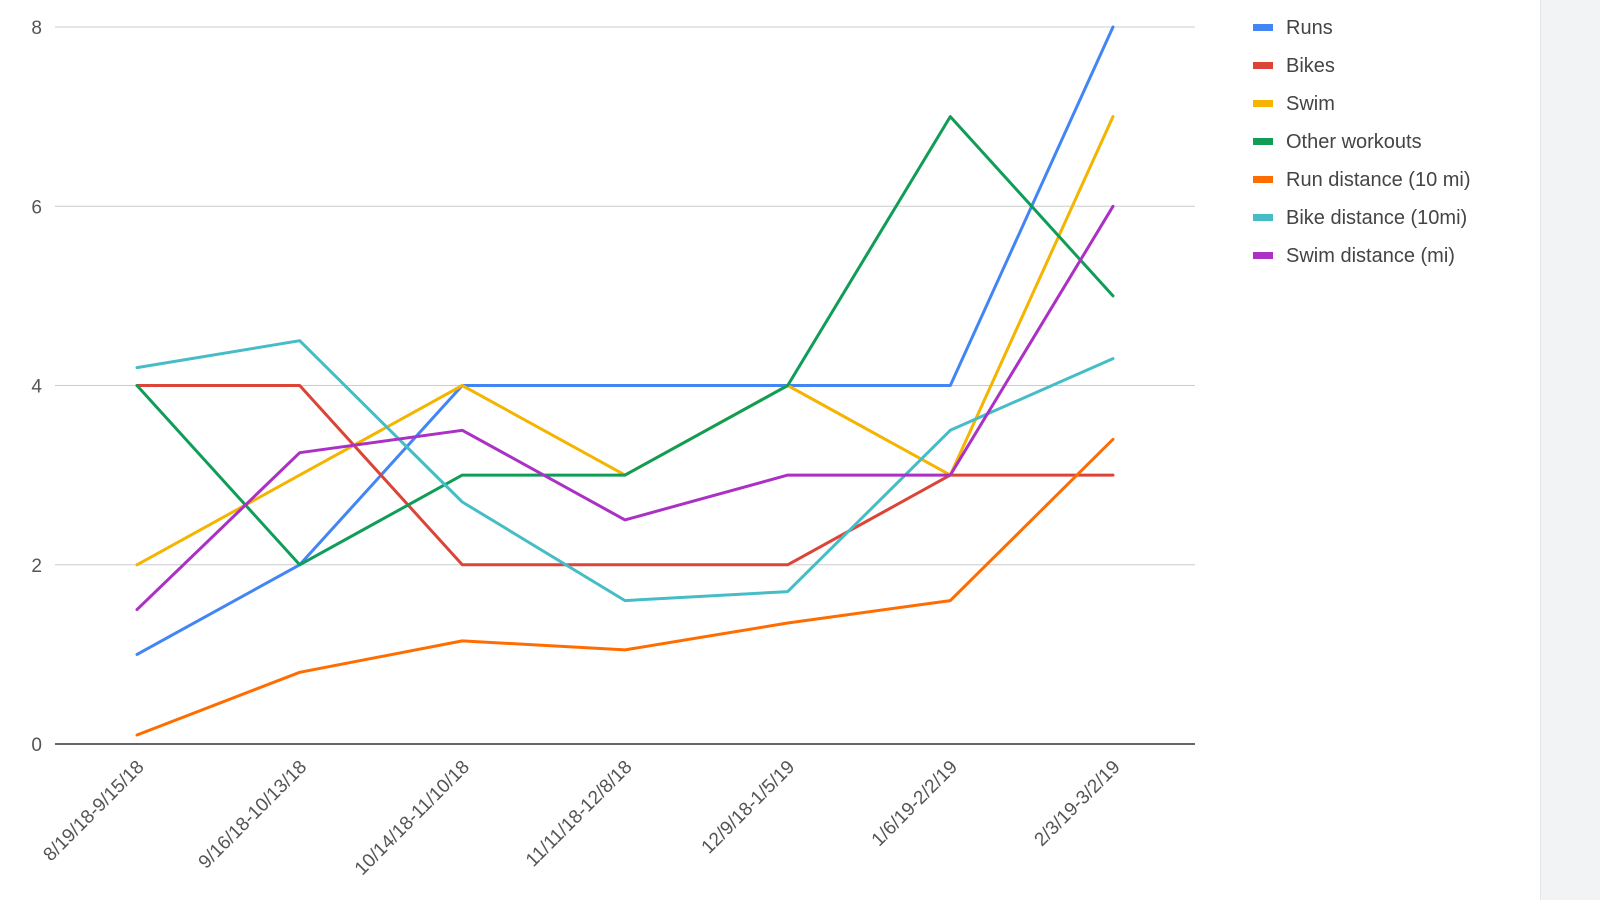 The height and width of the screenshot is (900, 1600). I want to click on y-tick-label: 0, so click(36, 745).